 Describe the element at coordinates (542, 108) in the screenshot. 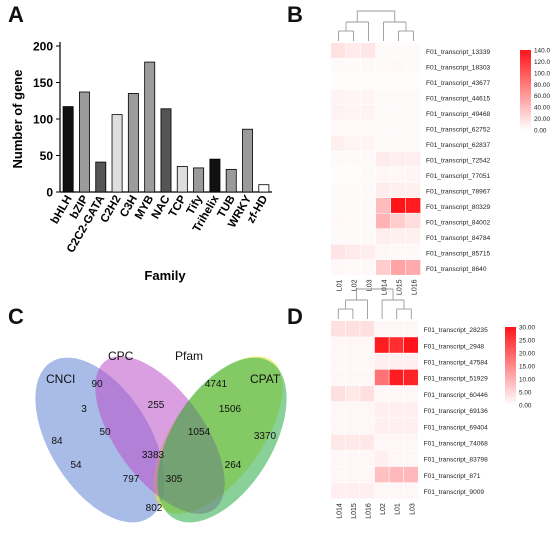

I see `colorbar-tick-label: 40.00` at that location.